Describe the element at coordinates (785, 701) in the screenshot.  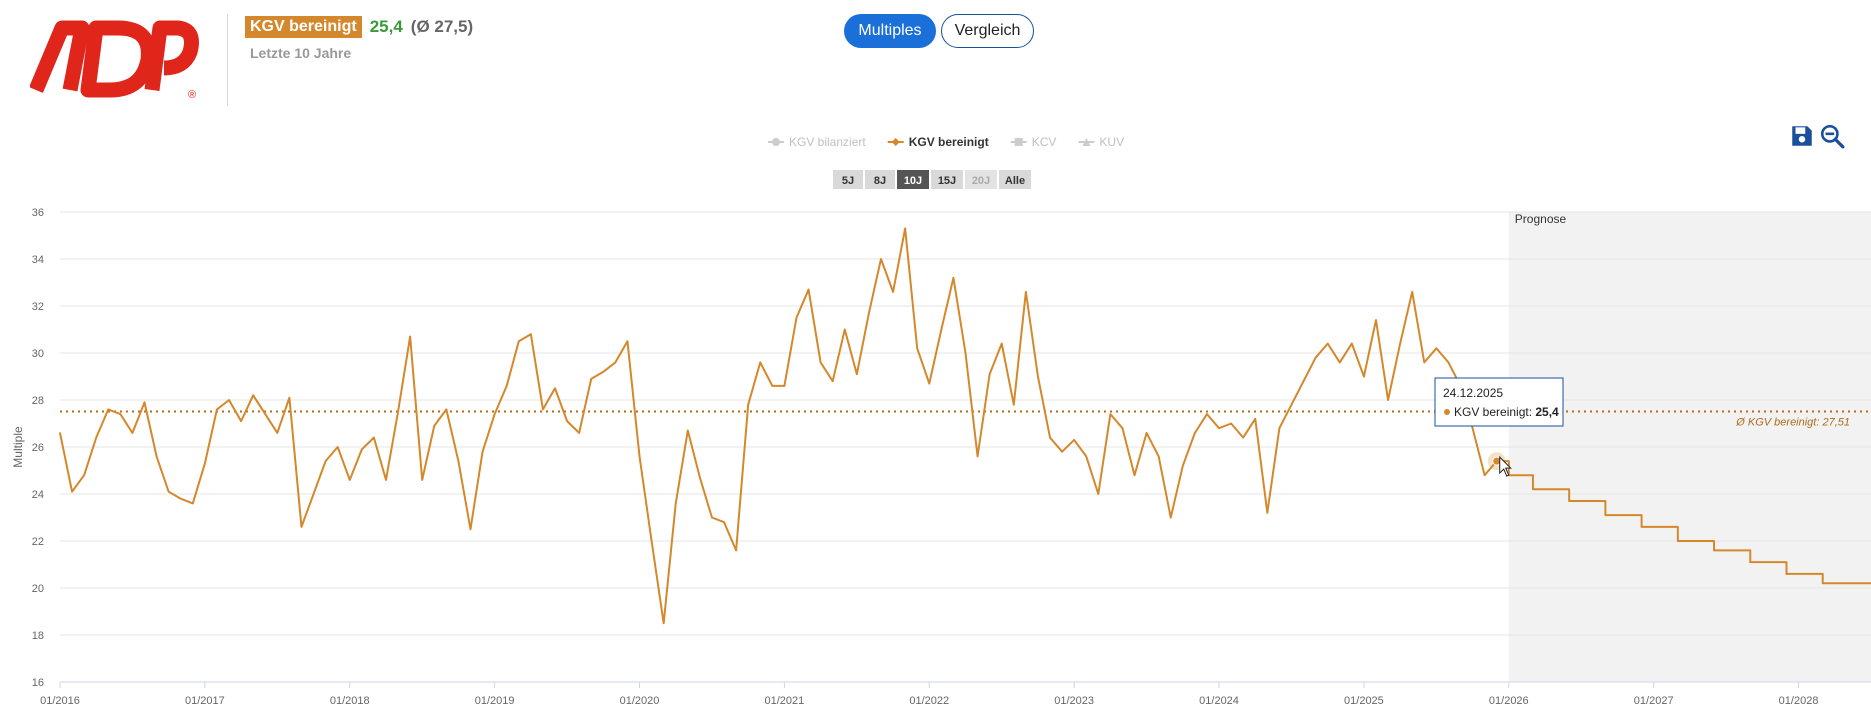
I see `x-tick-label: 01/2021` at that location.